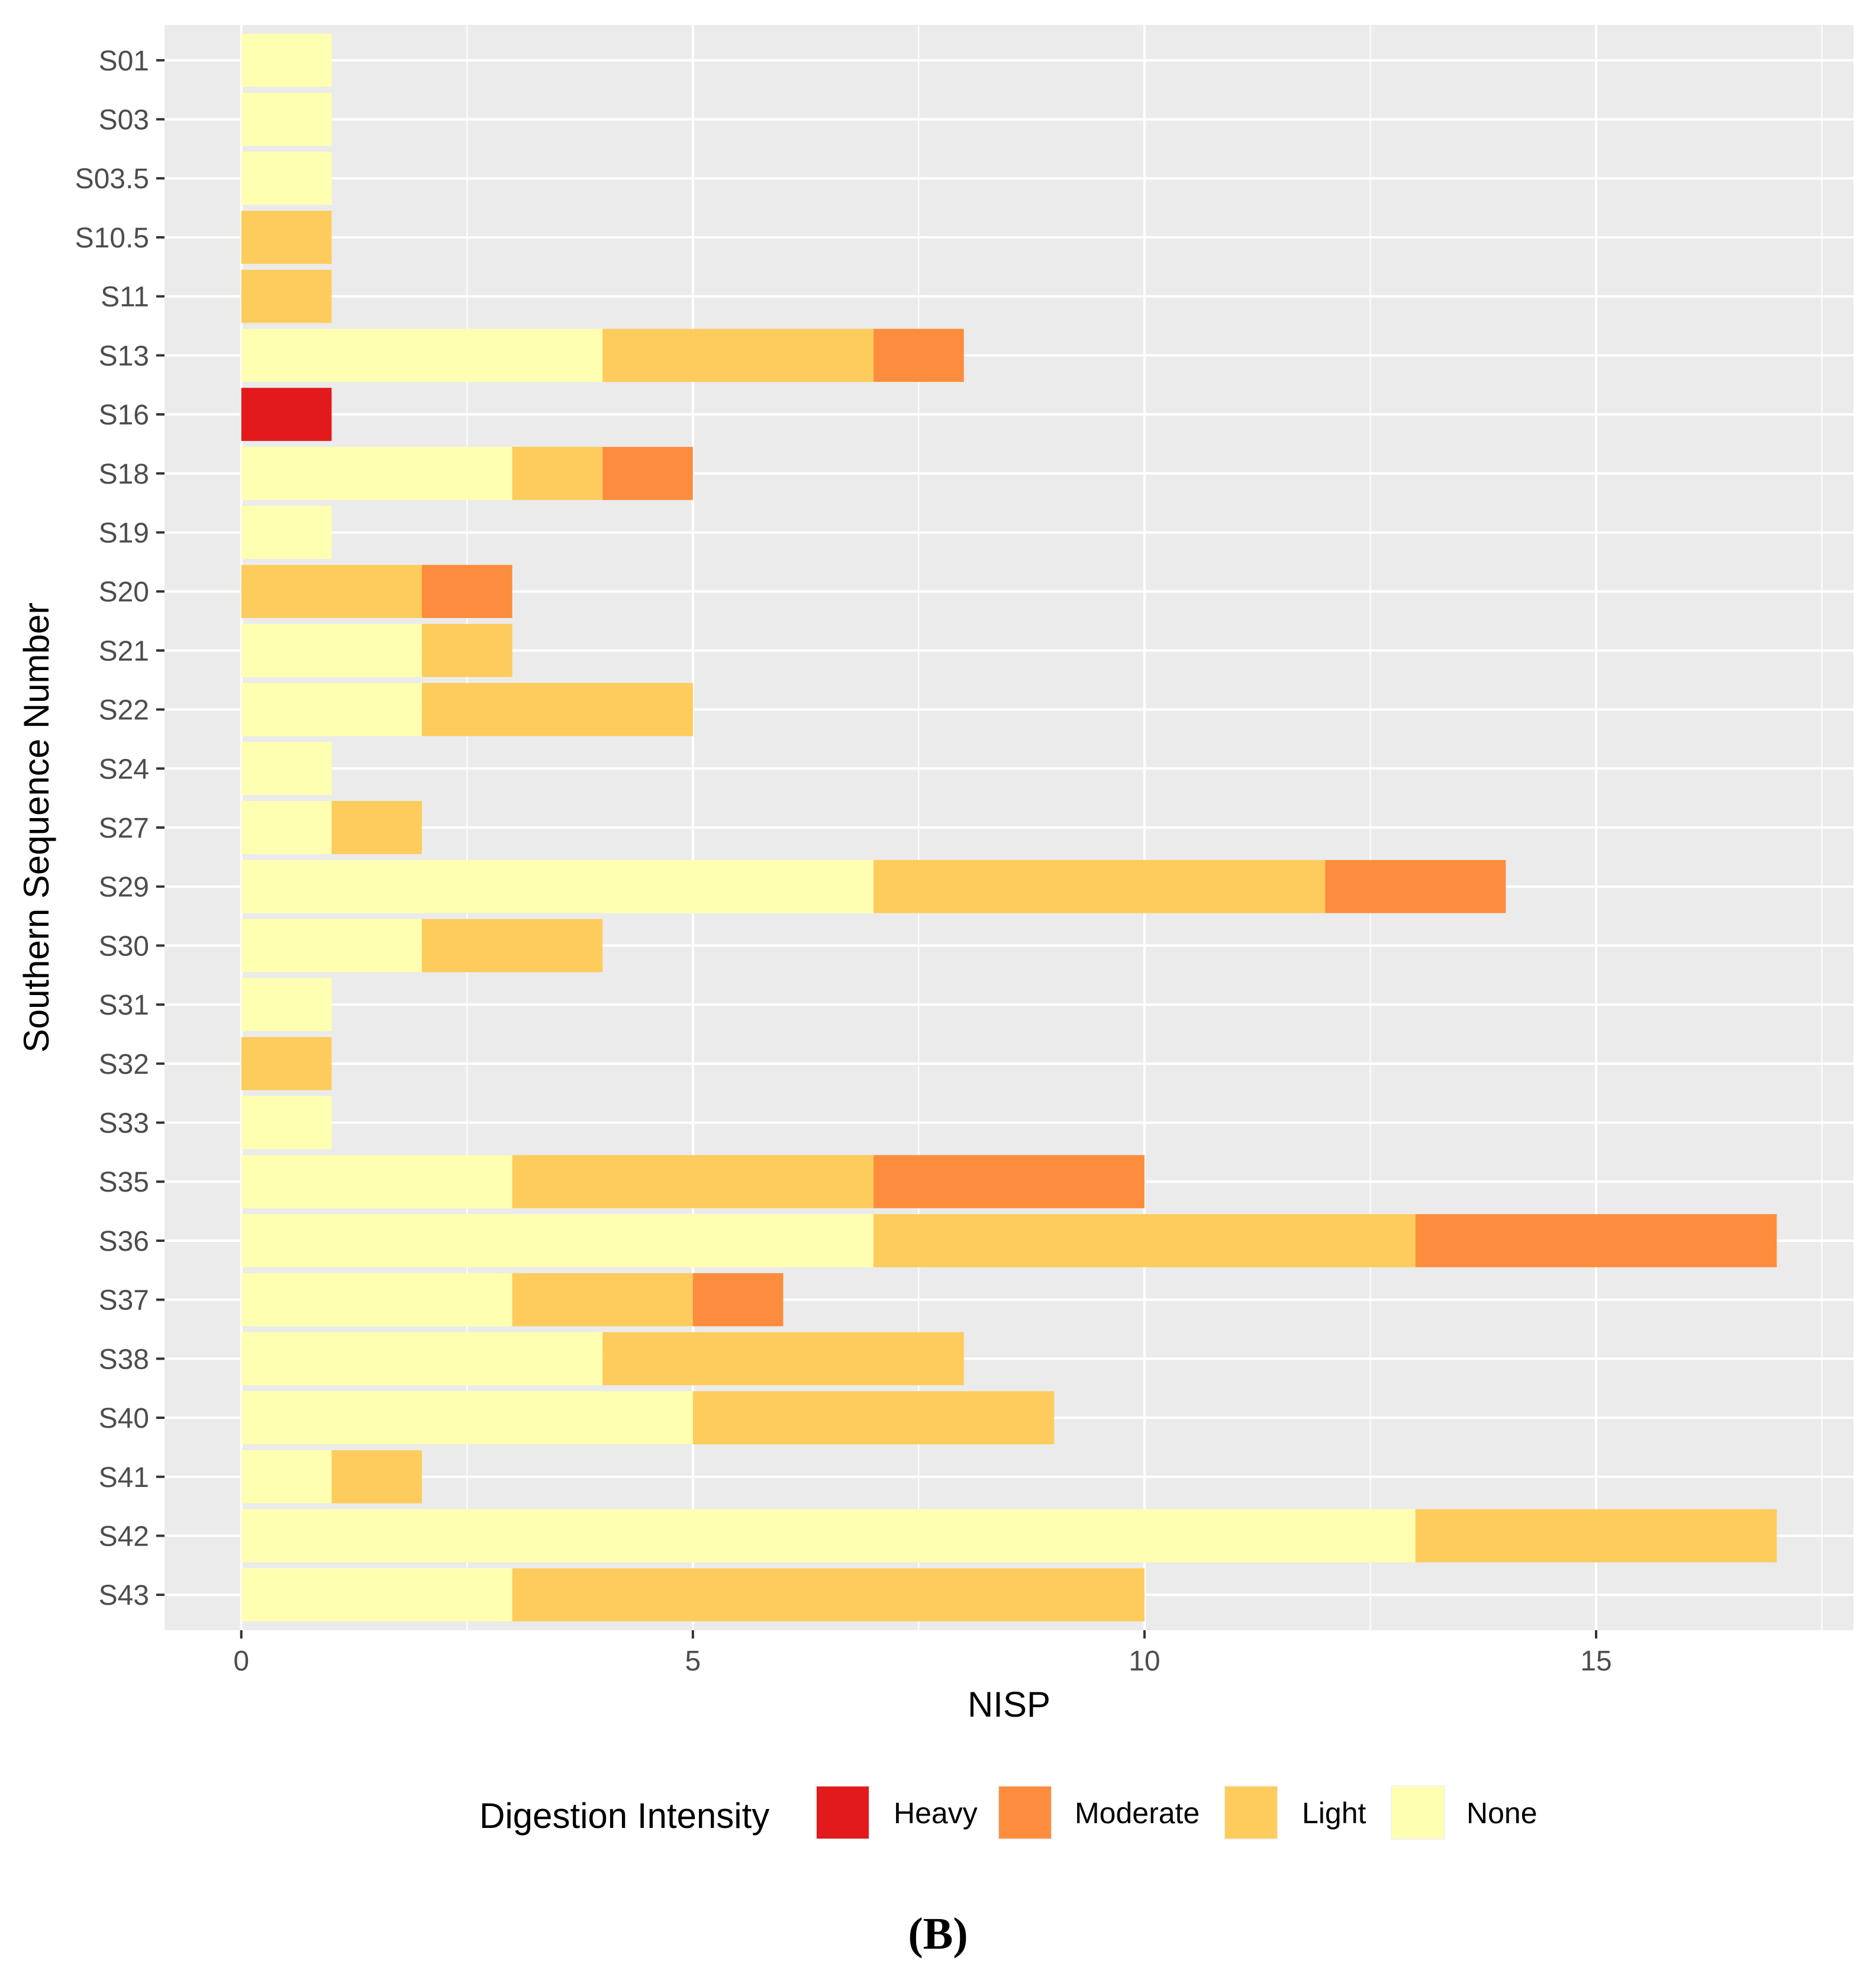 Image resolution: width=1876 pixels, height=1970 pixels. Describe the element at coordinates (738, 1300) in the screenshot. I see `bar-moderate-s37` at that location.